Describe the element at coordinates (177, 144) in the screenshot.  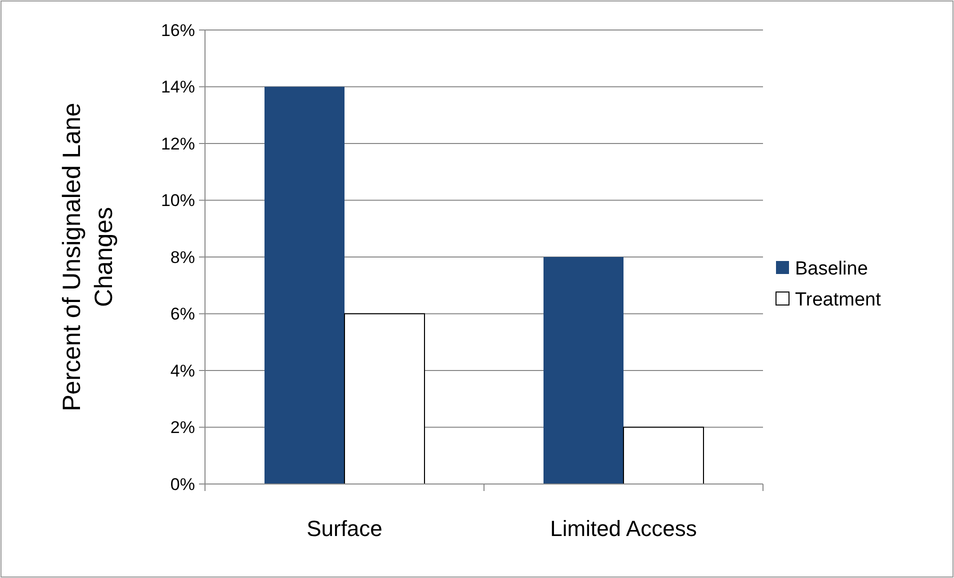
I see `y-tick-label: 12%` at that location.